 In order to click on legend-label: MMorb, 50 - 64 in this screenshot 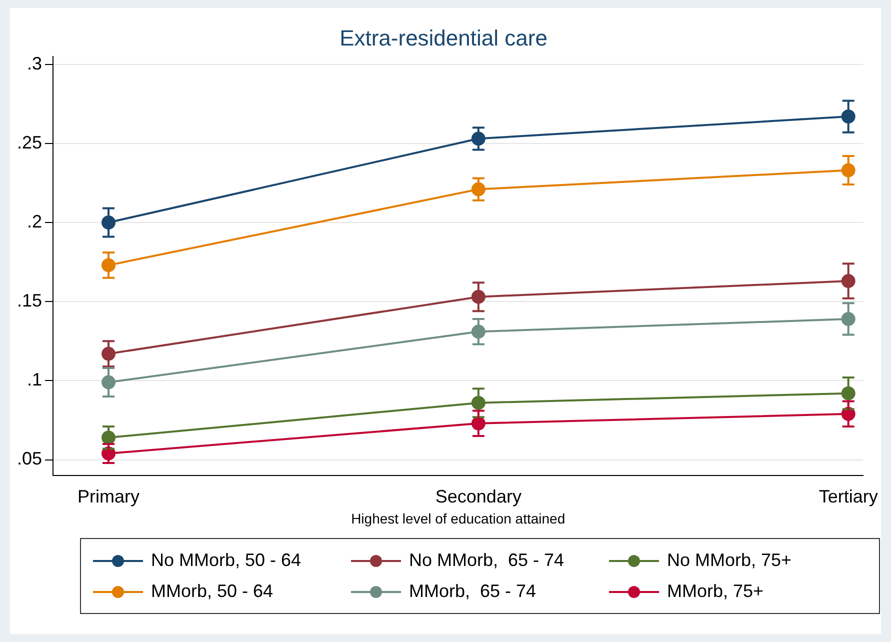, I will do `click(212, 591)`.